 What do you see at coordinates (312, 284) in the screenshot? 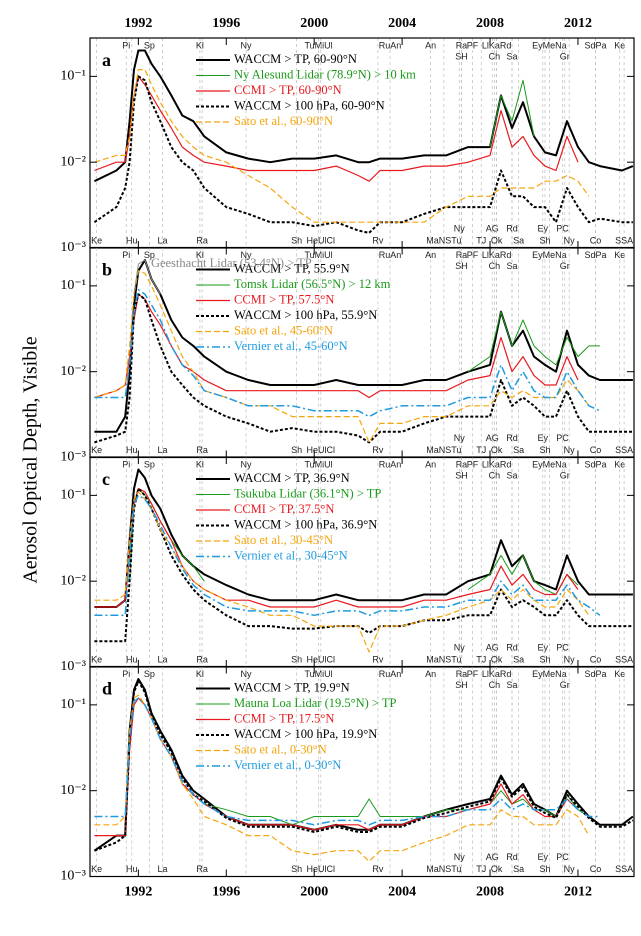
I see `legend-label: Tomsk Lidar (56.5°N) > 12 km` at bounding box center [312, 284].